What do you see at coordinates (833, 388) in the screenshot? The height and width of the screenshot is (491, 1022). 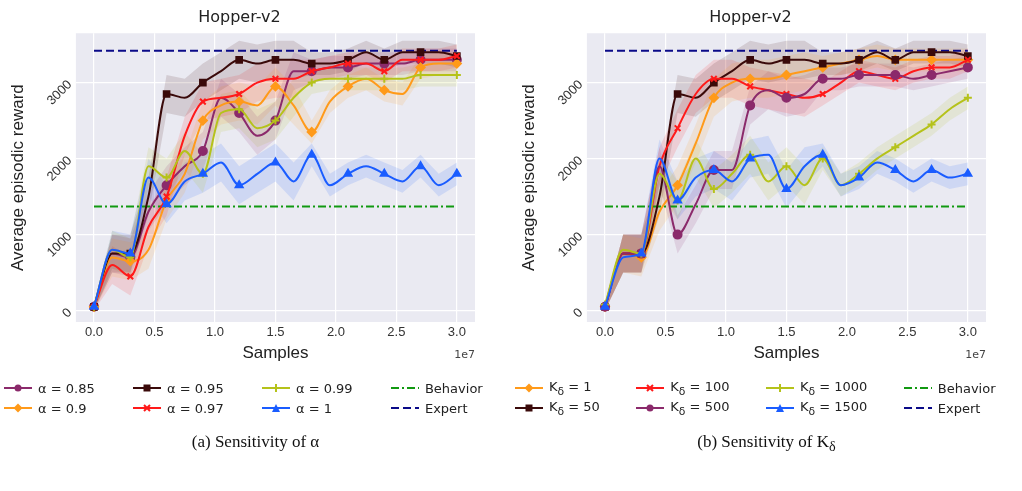 I see `legend-label: K$_{δ}$ = 1000` at bounding box center [833, 388].